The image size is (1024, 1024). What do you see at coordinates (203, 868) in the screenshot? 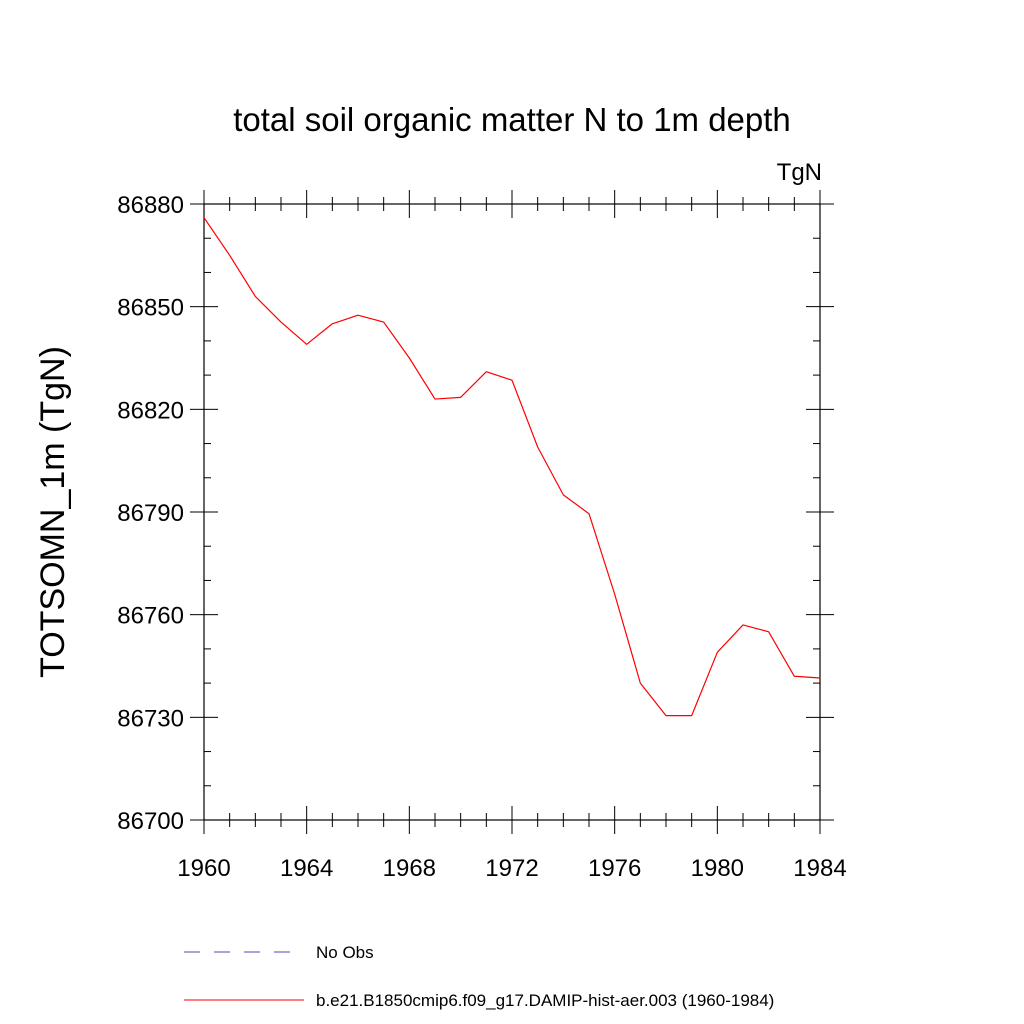
I see `x-tick-label: 1960` at bounding box center [203, 868].